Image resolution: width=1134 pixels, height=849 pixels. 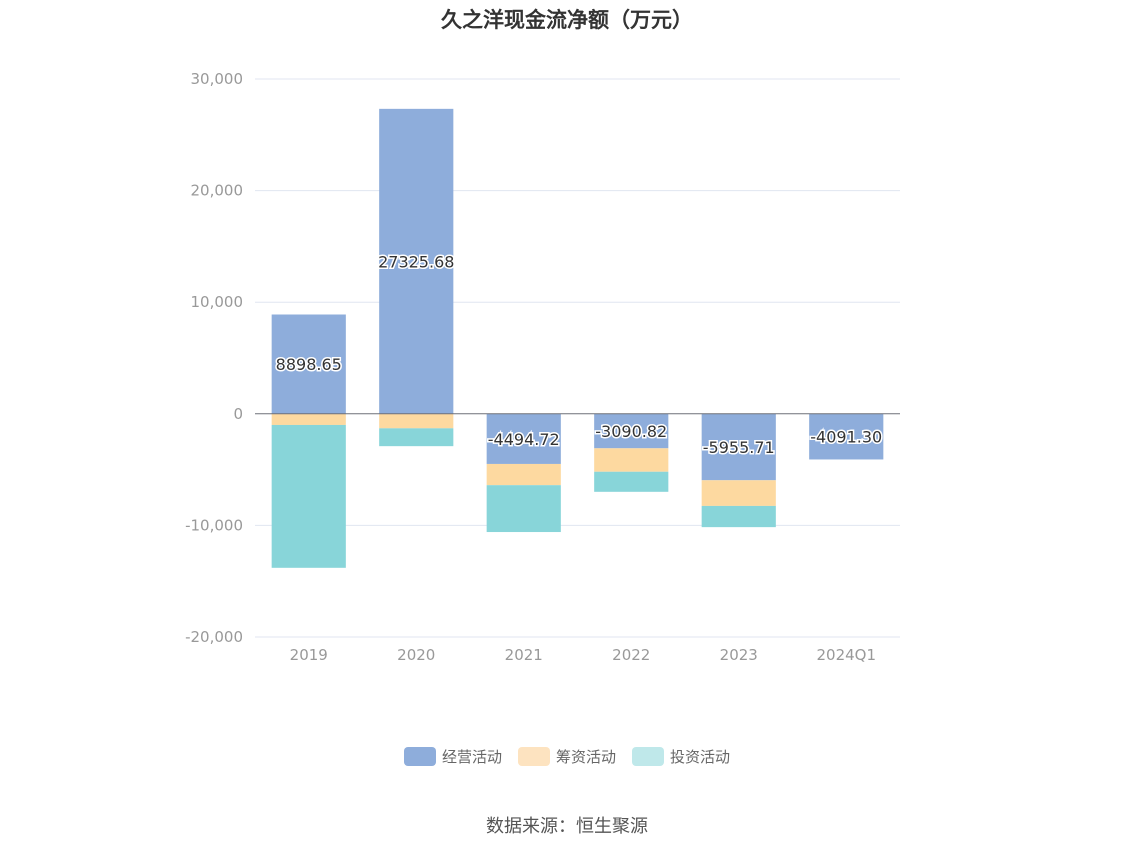 What do you see at coordinates (416, 437) in the screenshot?
I see `bar-investing-2020` at bounding box center [416, 437].